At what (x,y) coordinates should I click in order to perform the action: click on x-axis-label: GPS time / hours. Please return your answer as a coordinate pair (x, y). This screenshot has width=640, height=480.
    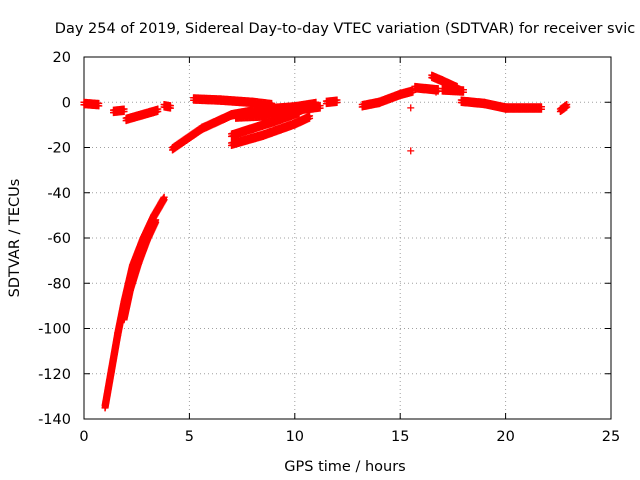
    Looking at the image, I should click on (344, 467).